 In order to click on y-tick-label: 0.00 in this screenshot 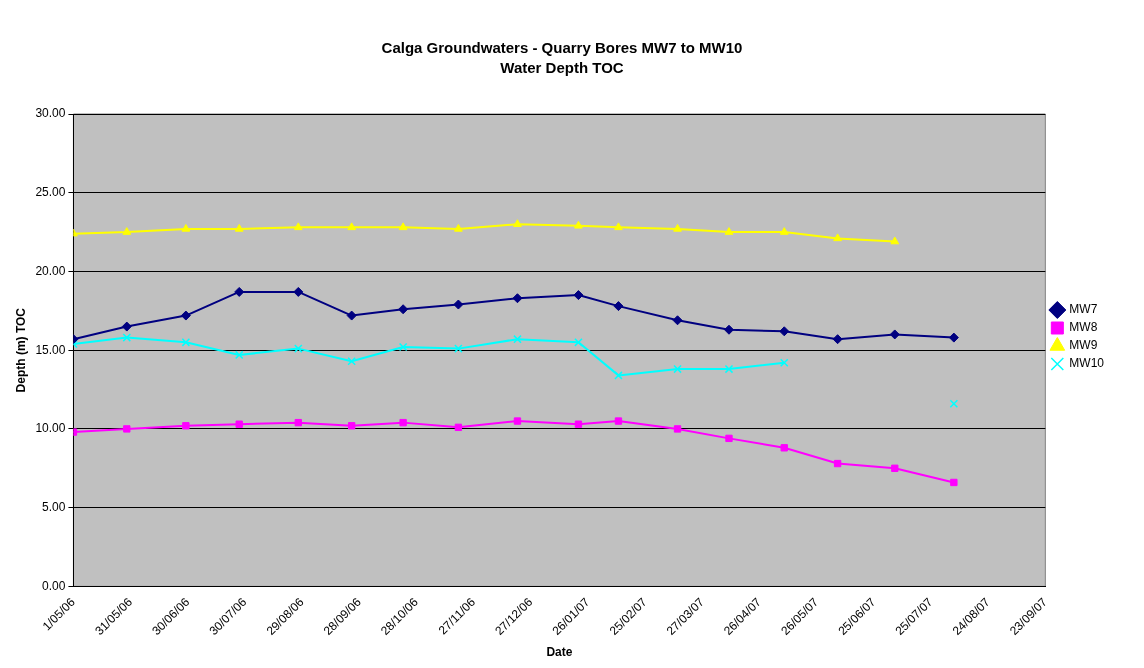, I will do `click(54, 585)`.